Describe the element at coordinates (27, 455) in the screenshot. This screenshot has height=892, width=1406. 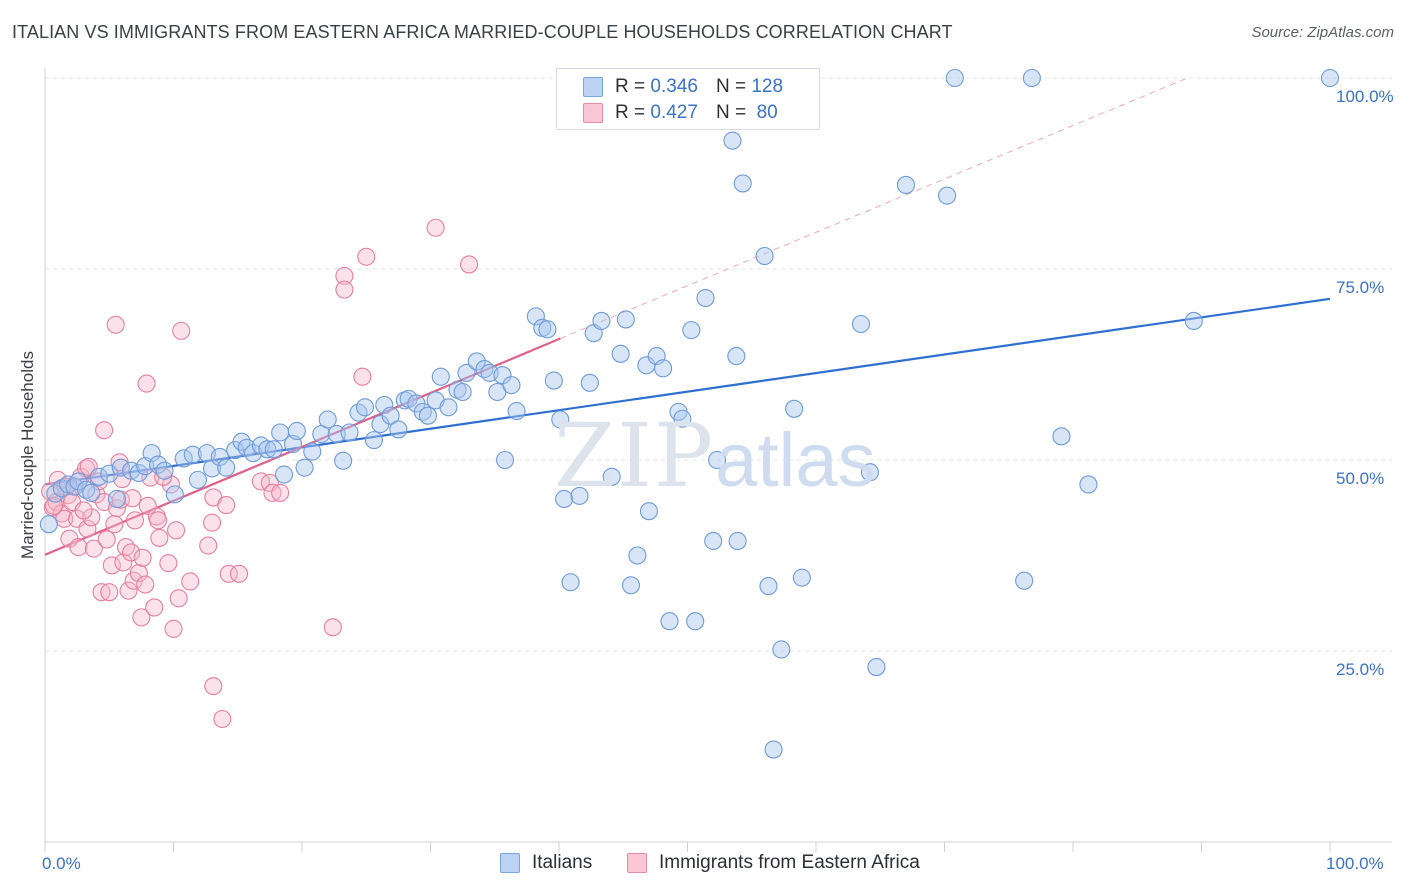
I see `y-axis-label: Married-couple Households` at that location.